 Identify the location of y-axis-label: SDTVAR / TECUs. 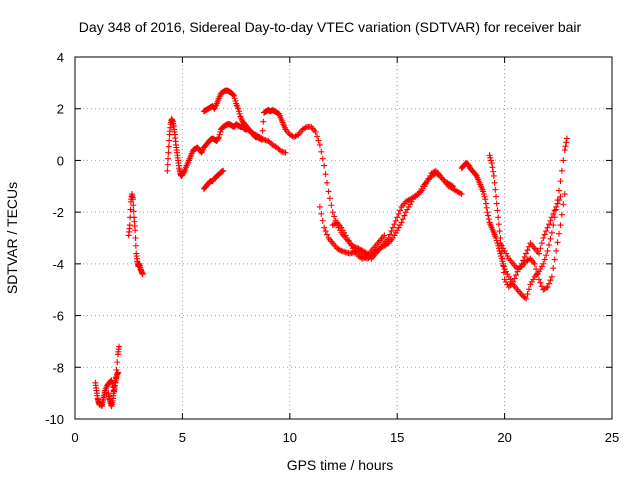
(12, 238).